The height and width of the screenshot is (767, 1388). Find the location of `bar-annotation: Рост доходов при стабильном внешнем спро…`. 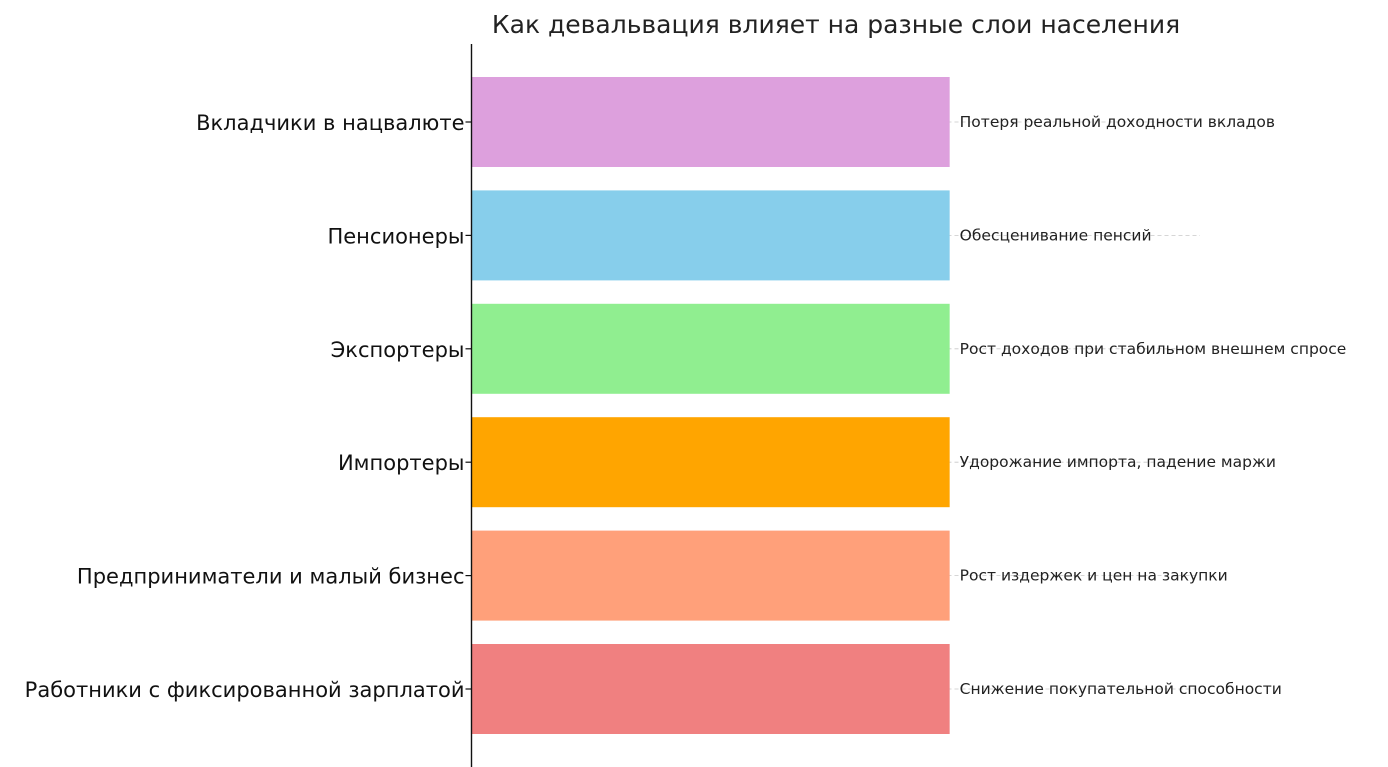

bar-annotation: Рост доходов при стабильном внешнем спро… is located at coordinates (1153, 349).